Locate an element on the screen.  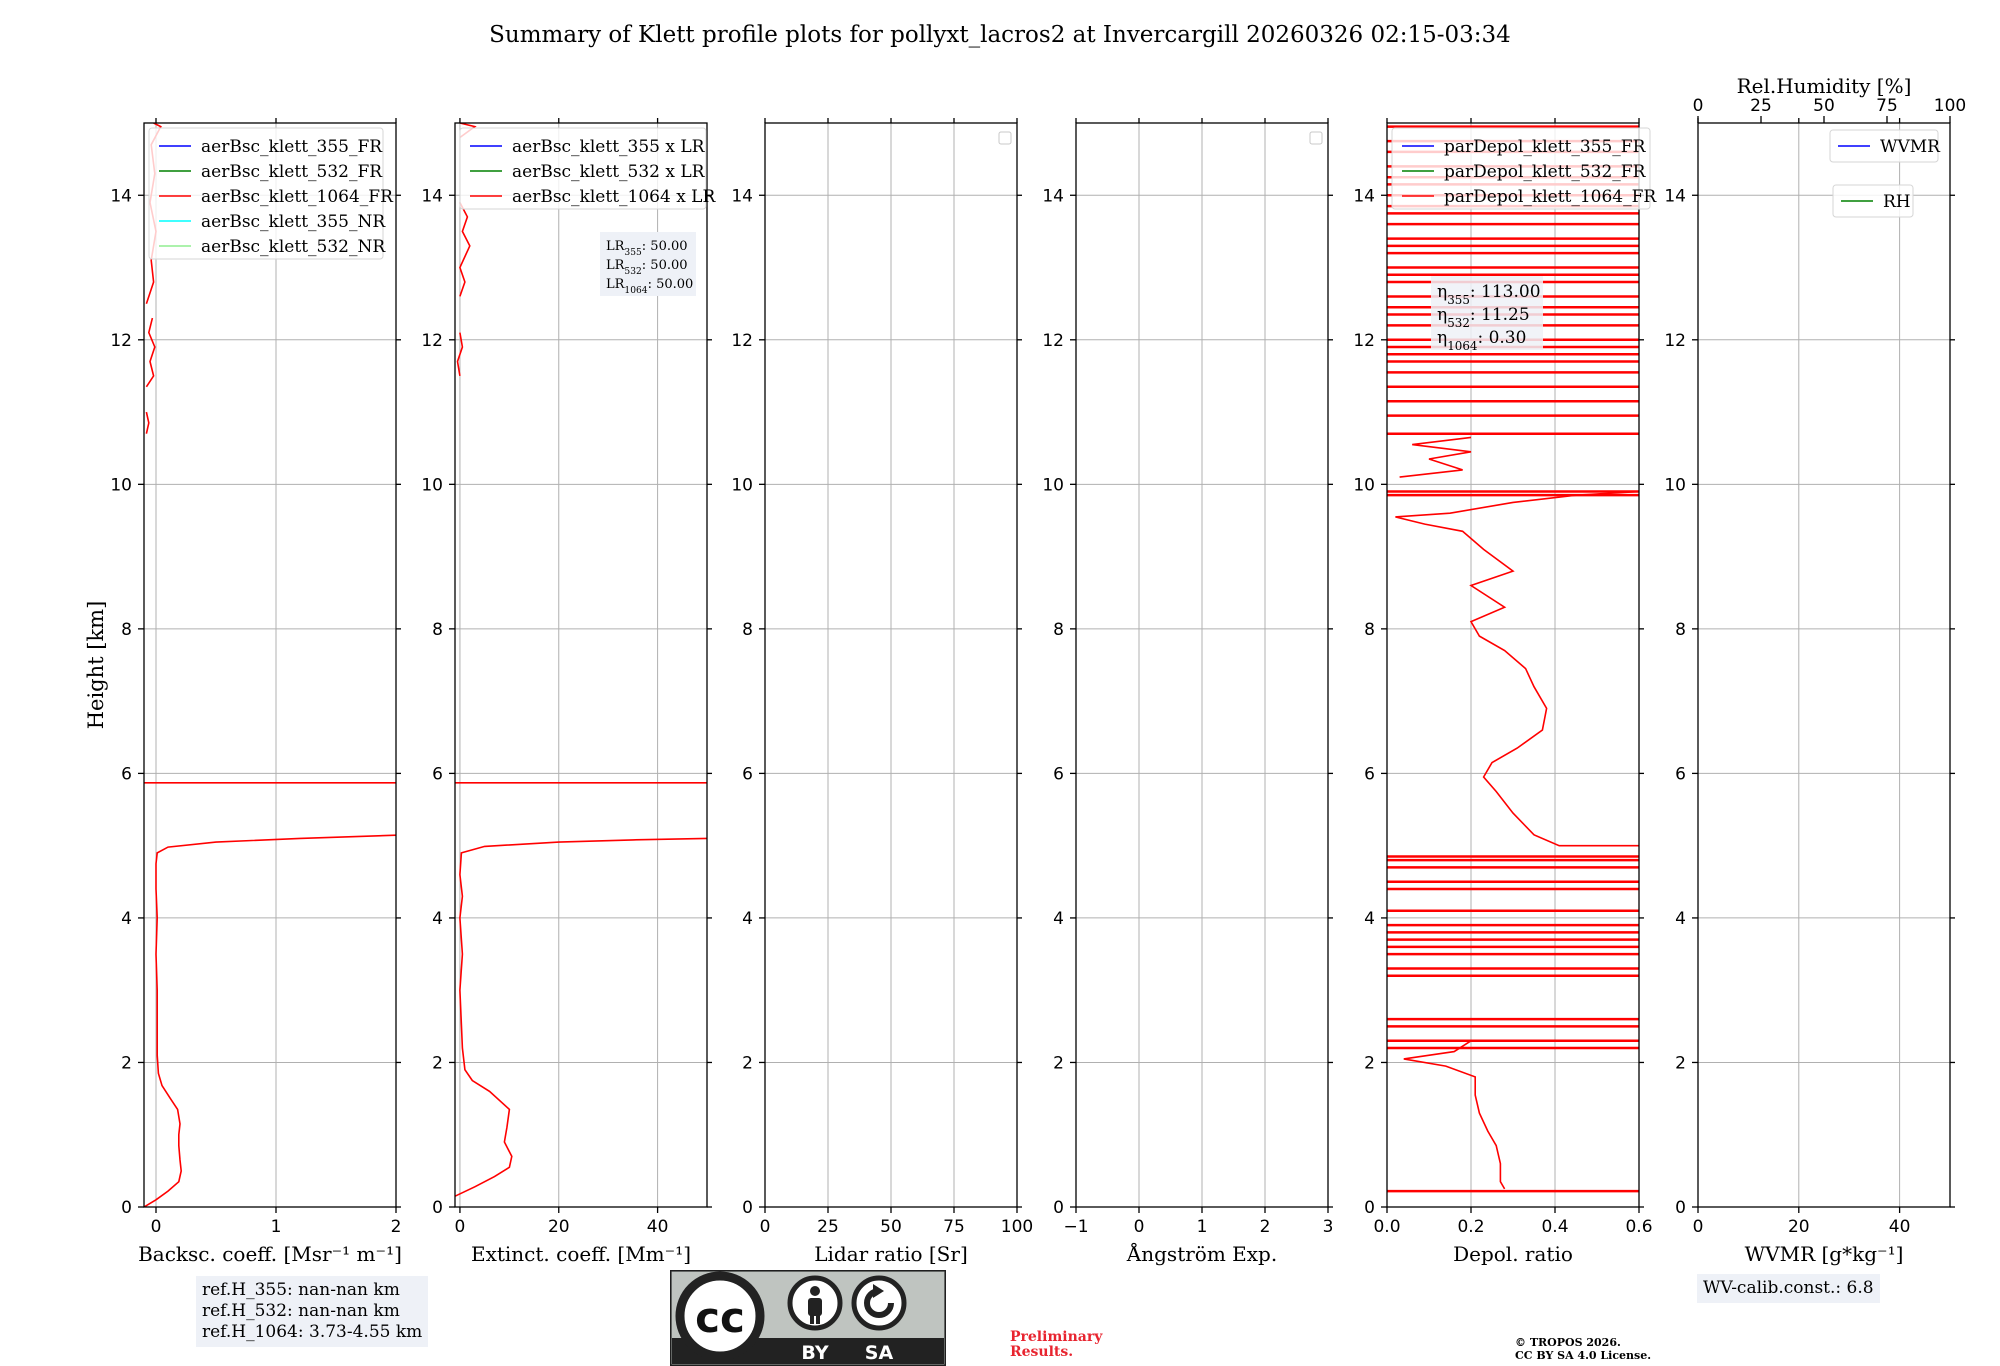
depolarization-ytick-label: 14 is located at coordinates (1364, 196).